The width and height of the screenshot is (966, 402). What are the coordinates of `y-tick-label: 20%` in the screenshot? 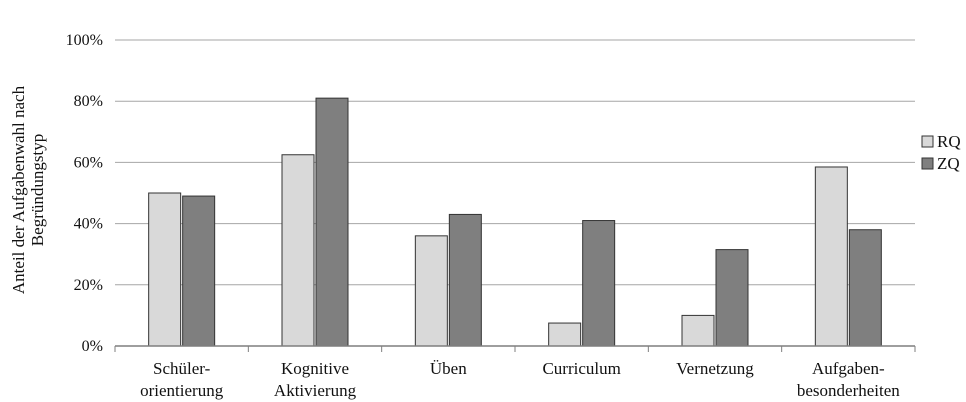 It's located at (88, 285).